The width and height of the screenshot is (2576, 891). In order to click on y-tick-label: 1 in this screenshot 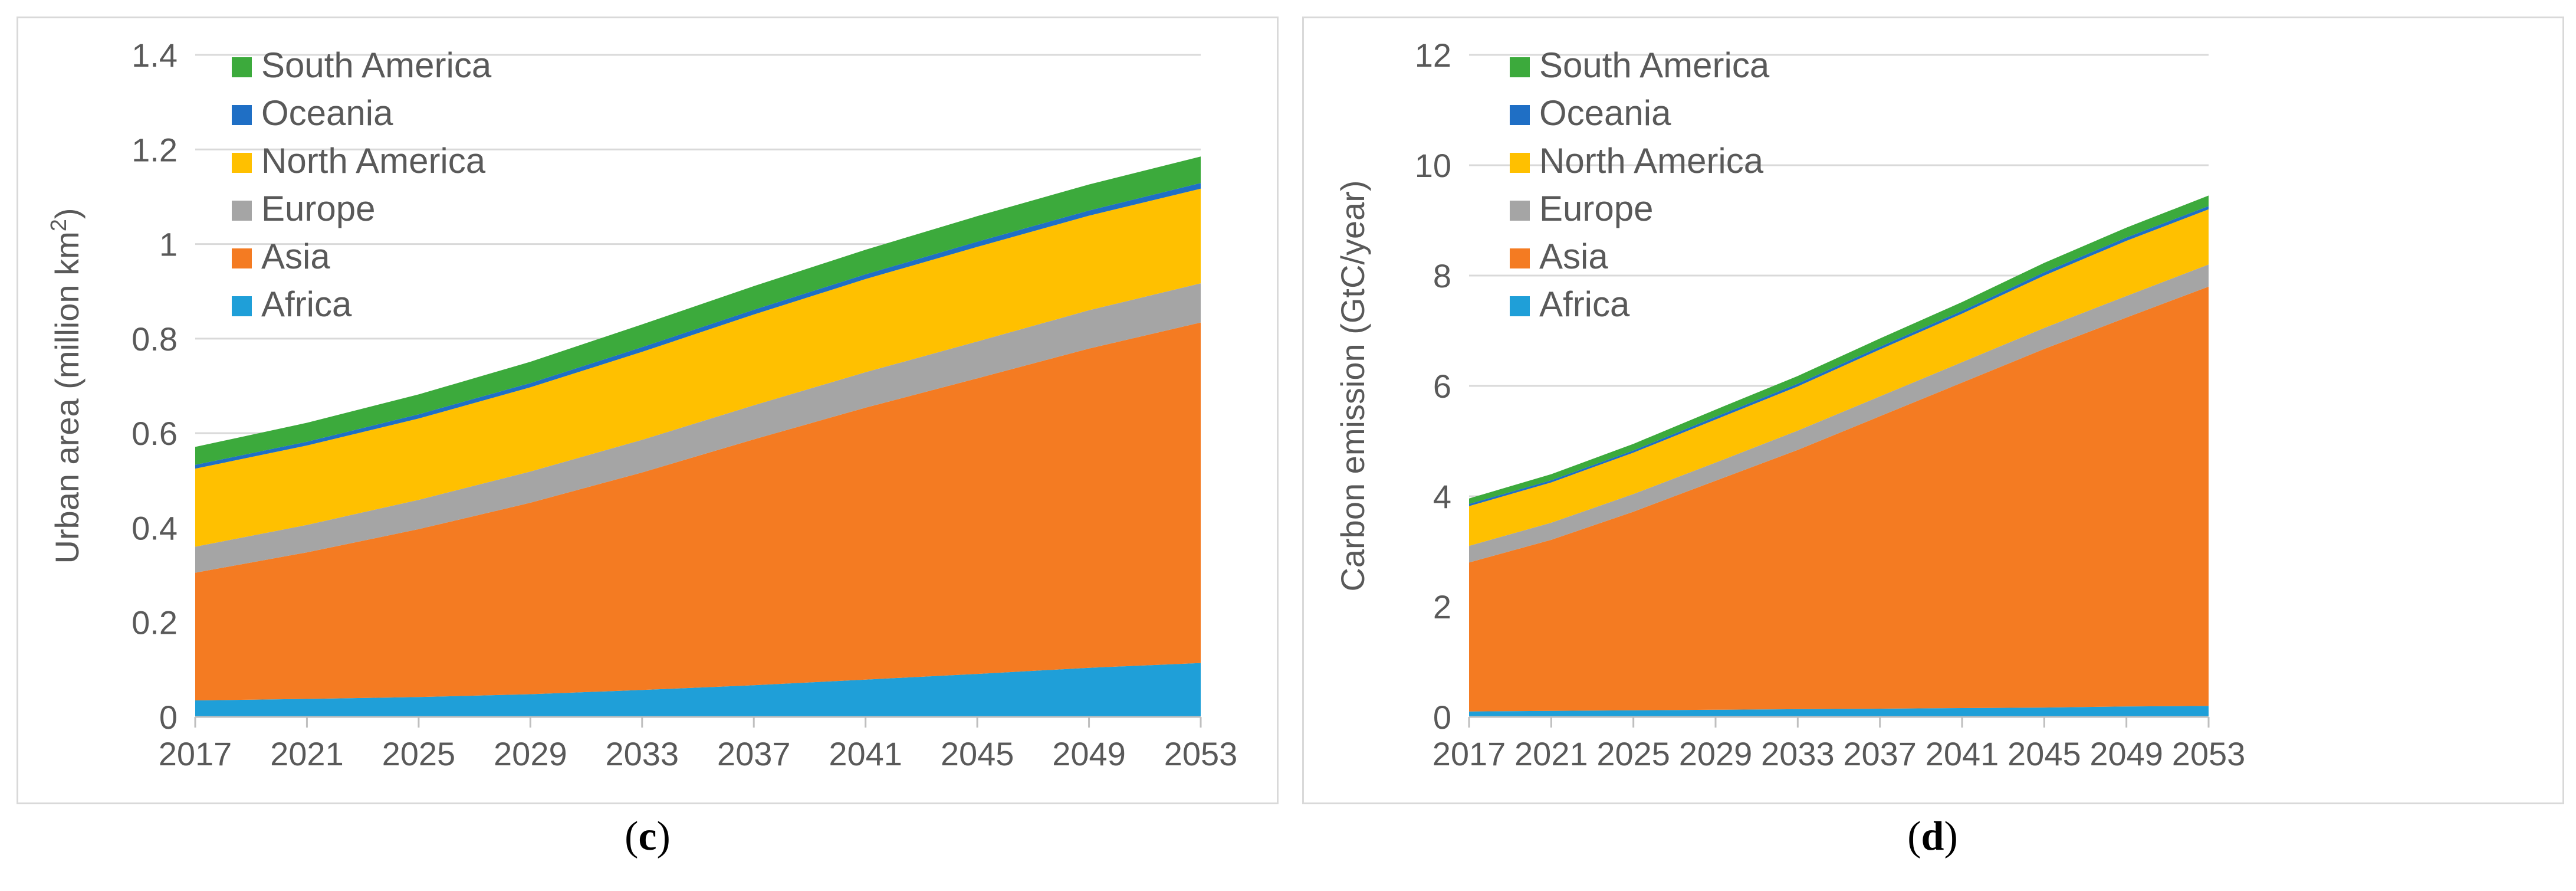, I will do `click(168, 245)`.